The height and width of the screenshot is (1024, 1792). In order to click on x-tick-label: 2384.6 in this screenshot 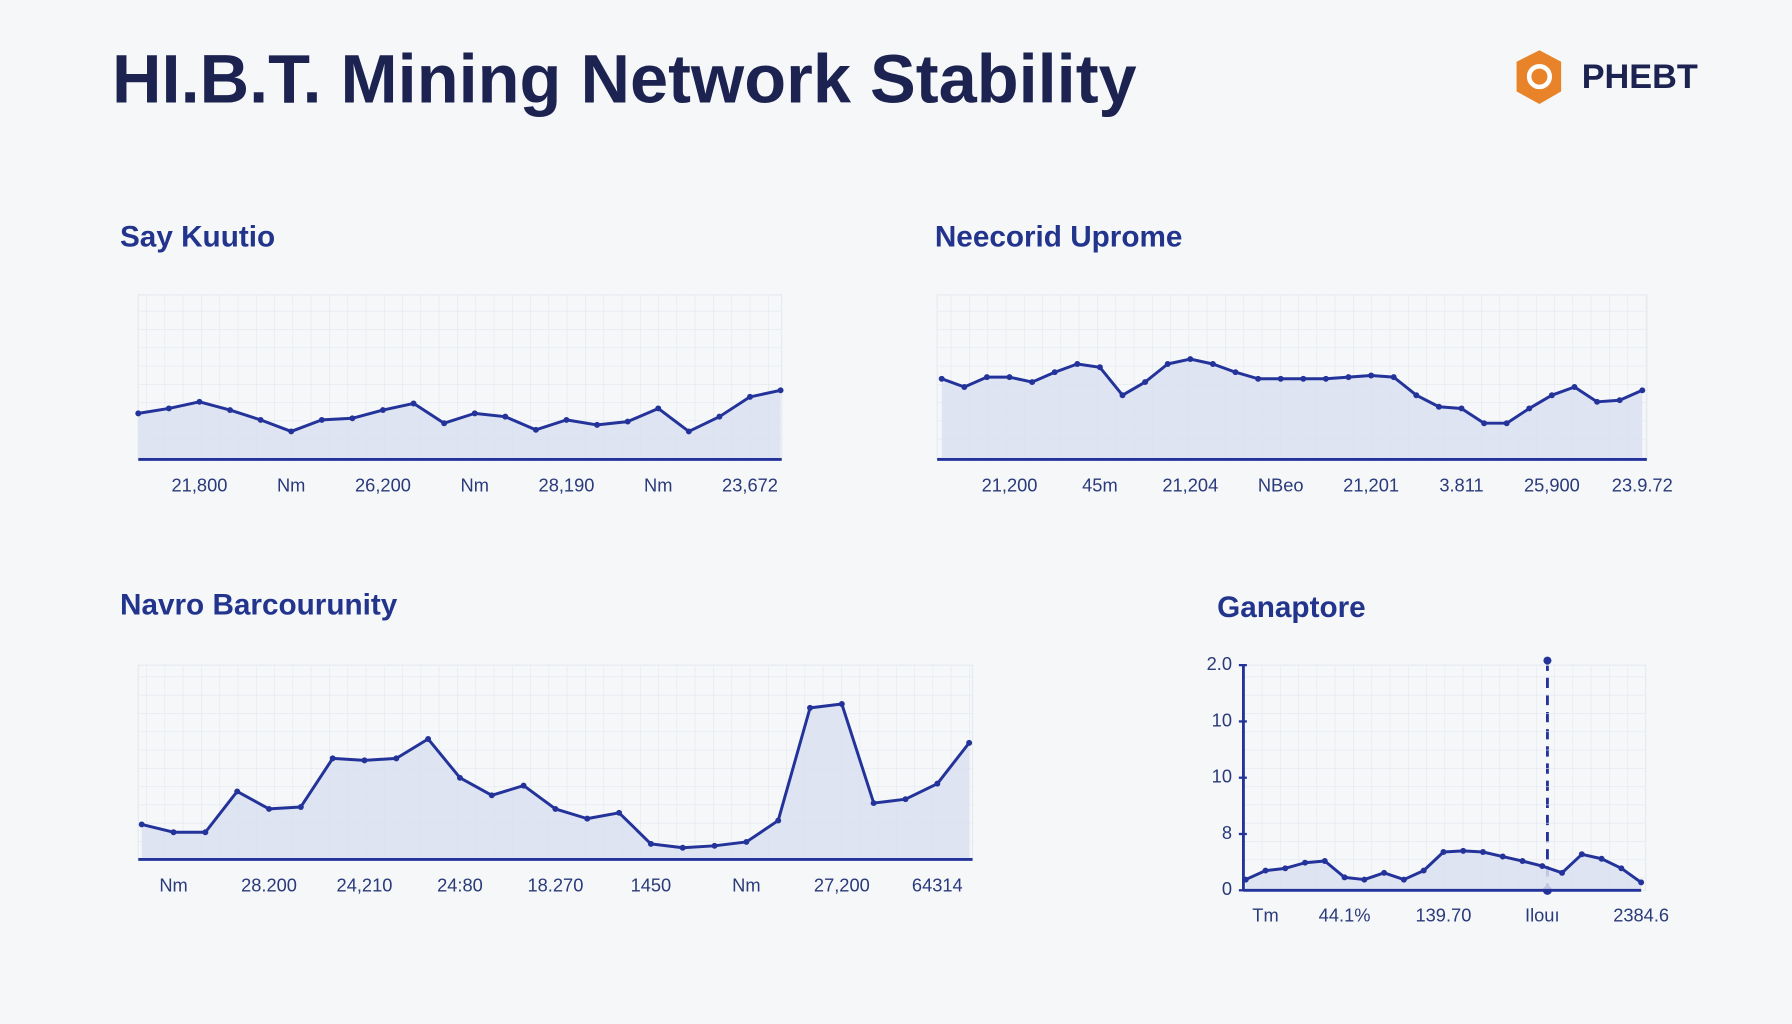, I will do `click(1641, 914)`.